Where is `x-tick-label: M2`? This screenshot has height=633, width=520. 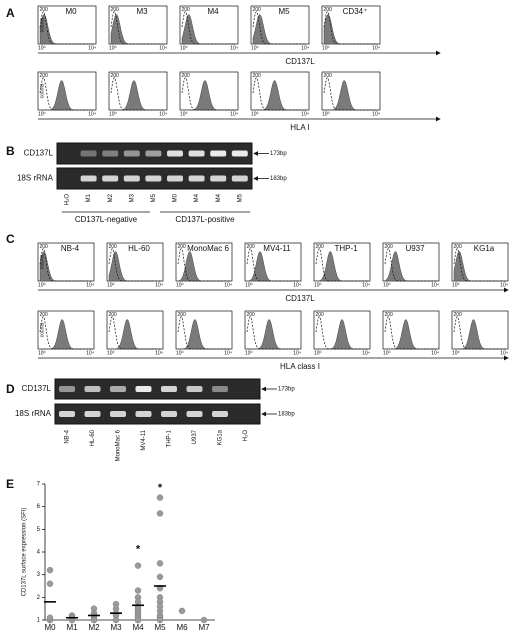 x-tick-label: M2 is located at coordinates (94, 627).